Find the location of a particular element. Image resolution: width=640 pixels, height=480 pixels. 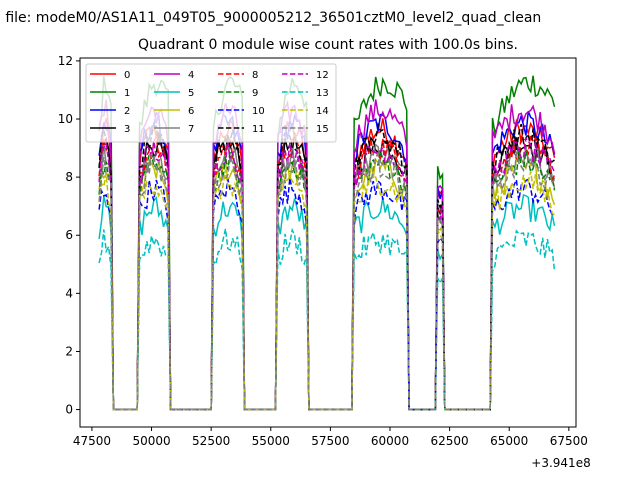

y-tick-label: 0 is located at coordinates (69, 410).